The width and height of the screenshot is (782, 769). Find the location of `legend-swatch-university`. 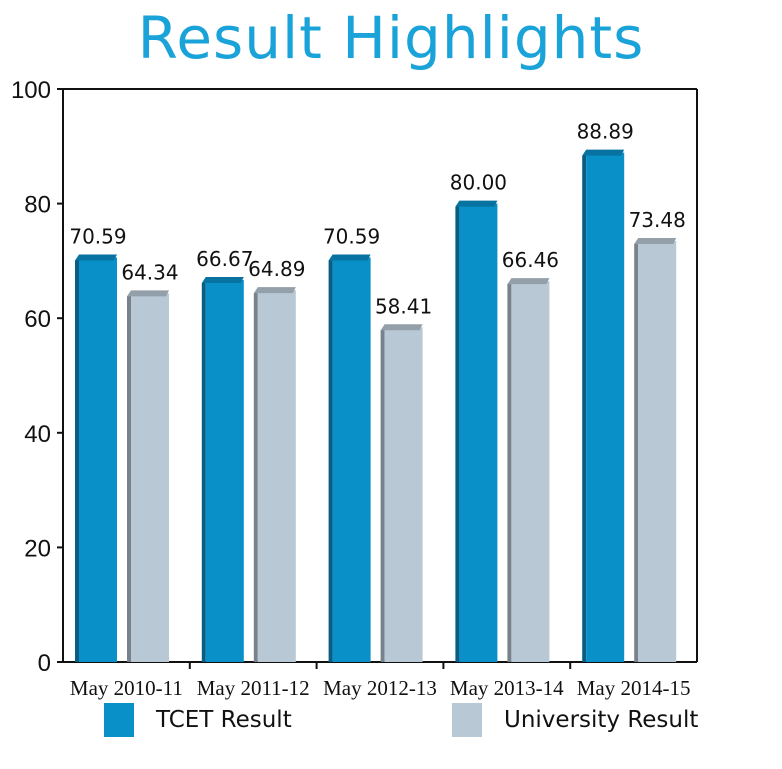

legend-swatch-university is located at coordinates (467, 720).